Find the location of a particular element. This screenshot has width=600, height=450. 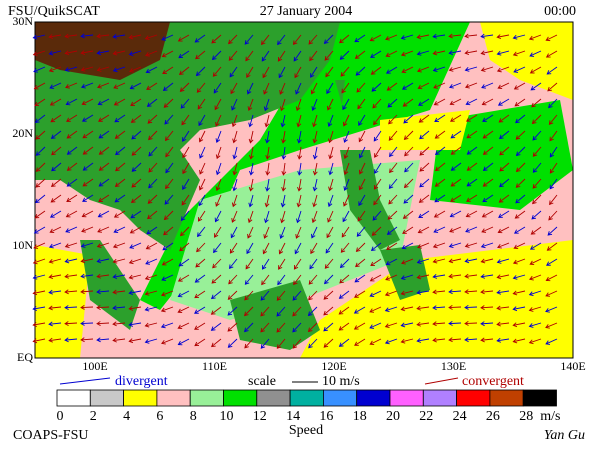

color-swatch is located at coordinates (206, 398).